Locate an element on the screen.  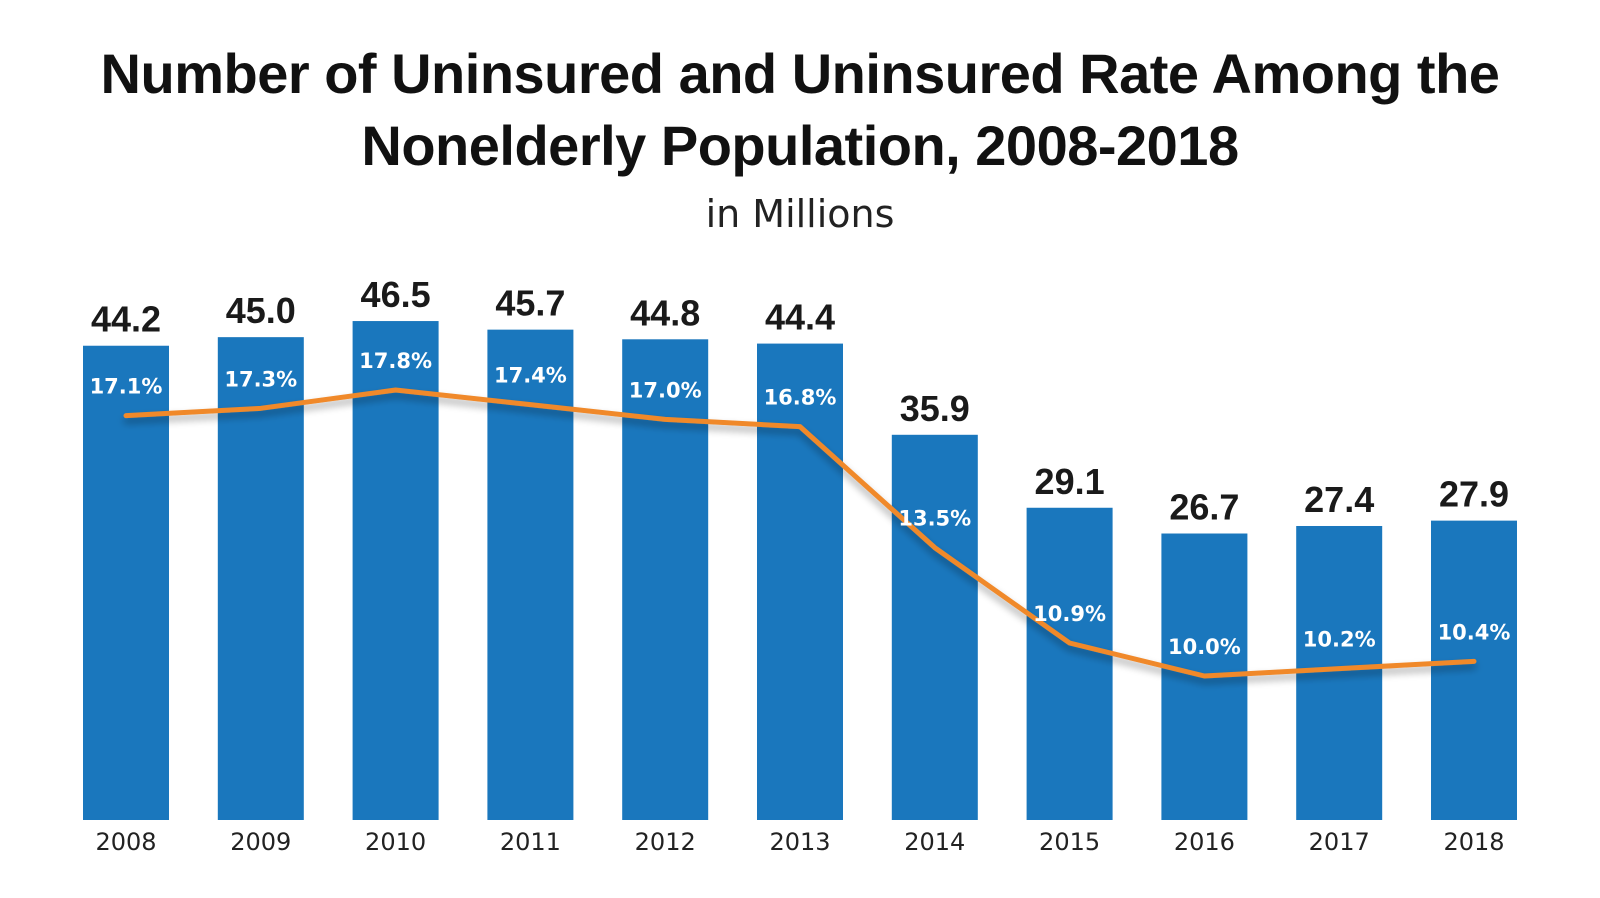
x-tick-label-2008: 2008 is located at coordinates (125, 842).